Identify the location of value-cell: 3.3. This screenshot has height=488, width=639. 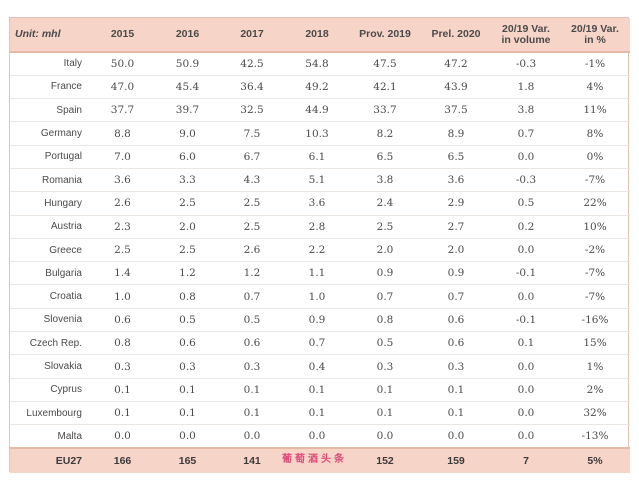
(187, 180).